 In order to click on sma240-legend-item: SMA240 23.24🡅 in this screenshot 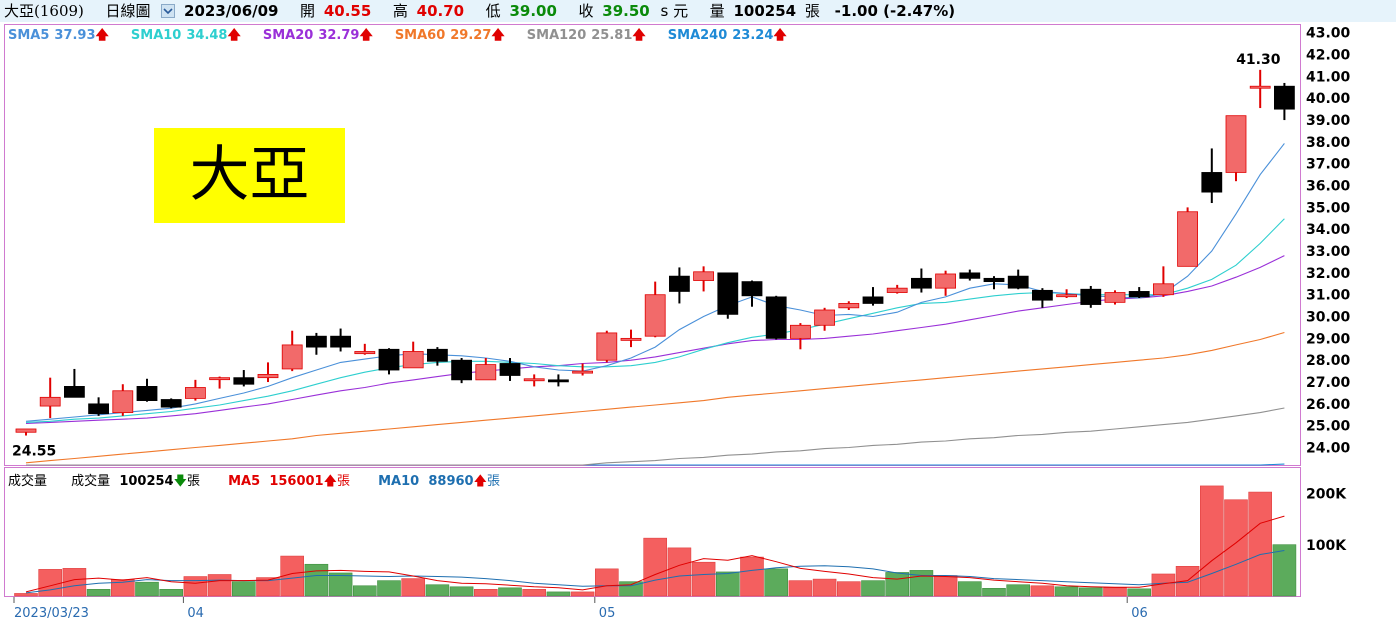, I will do `click(727, 37)`.